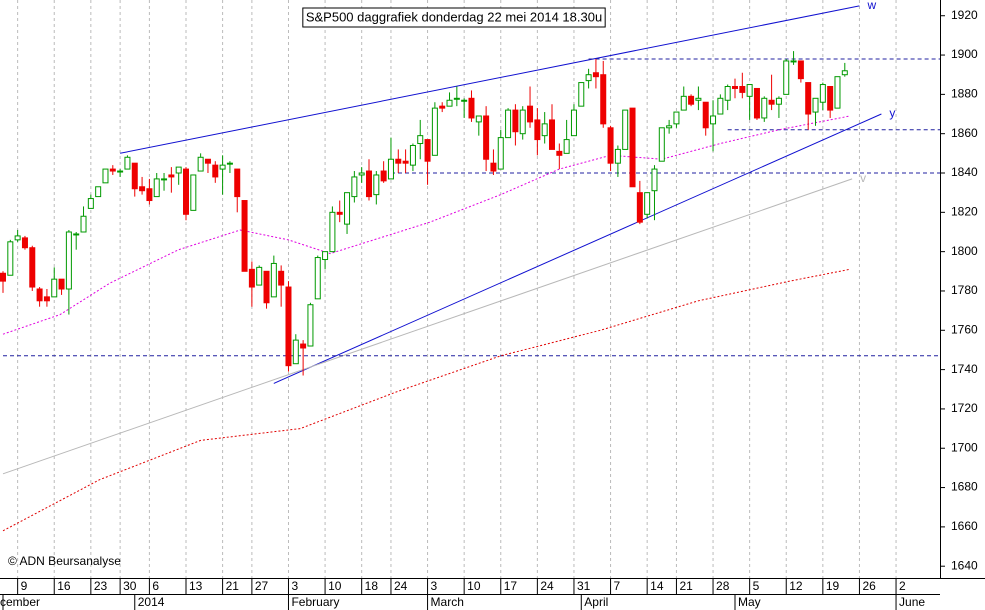 Image resolution: width=985 pixels, height=610 pixels. Describe the element at coordinates (233, 586) in the screenshot. I see `x-tick-label: 21` at that location.